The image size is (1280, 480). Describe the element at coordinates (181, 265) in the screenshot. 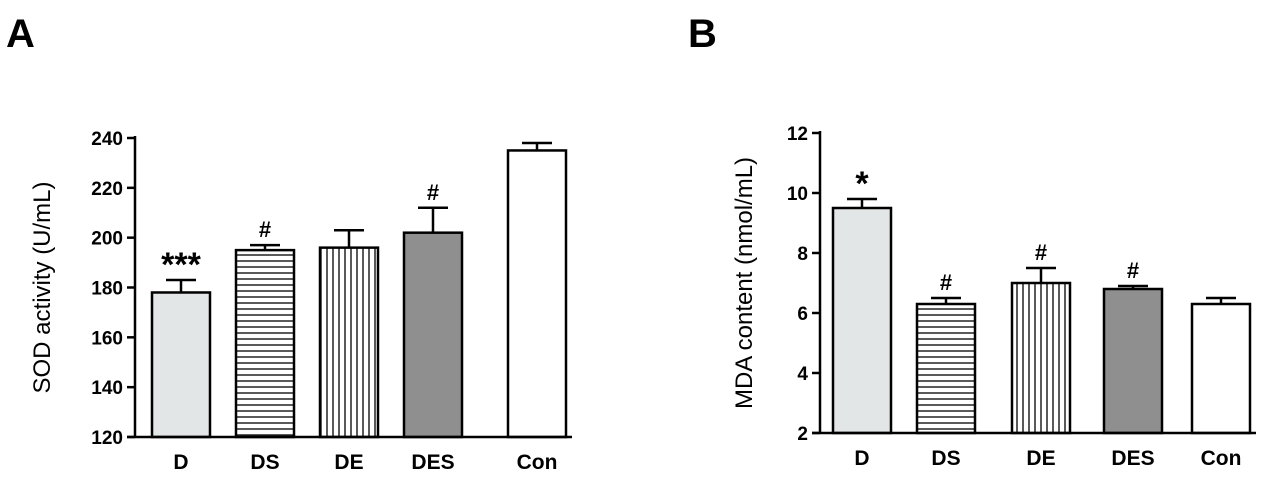

I see `significance-marker: ***` at that location.